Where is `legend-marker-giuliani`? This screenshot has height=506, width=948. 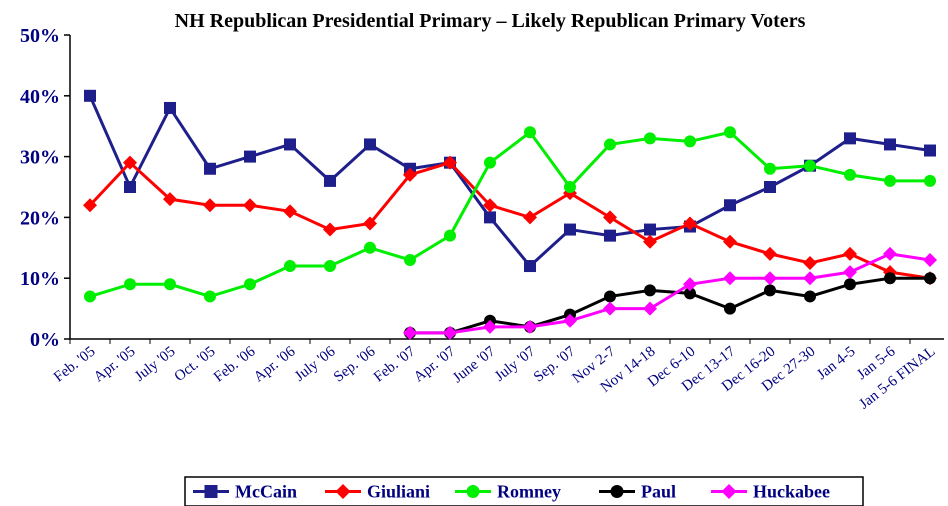
legend-marker-giuliani is located at coordinates (343, 491).